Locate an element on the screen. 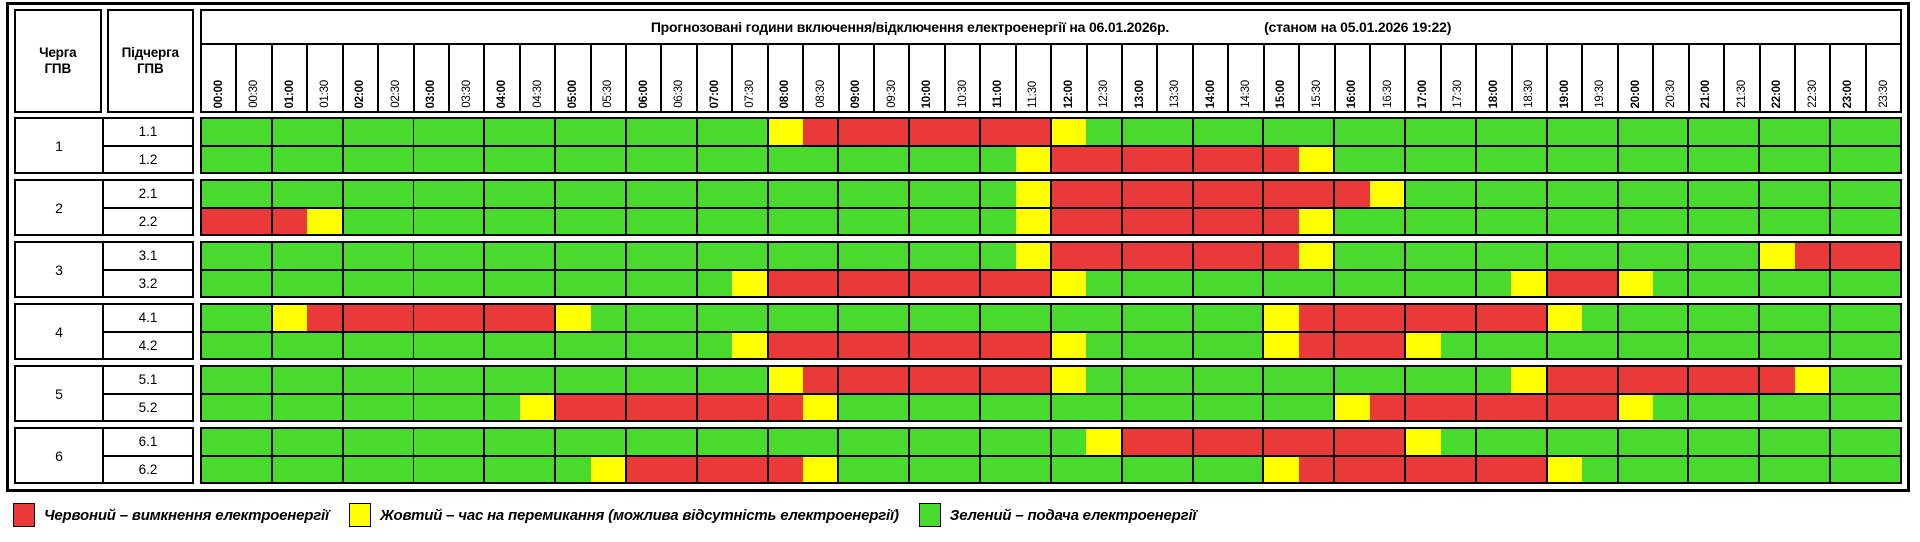 This screenshot has width=1920, height=542. time-label: 21:30 is located at coordinates (1741, 94).